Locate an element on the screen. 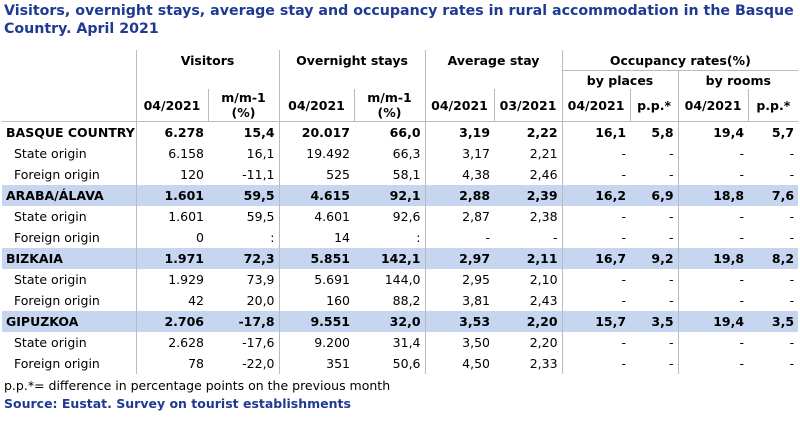 This screenshot has width=800, height=427. table-cell: 1.929 is located at coordinates (171, 279).